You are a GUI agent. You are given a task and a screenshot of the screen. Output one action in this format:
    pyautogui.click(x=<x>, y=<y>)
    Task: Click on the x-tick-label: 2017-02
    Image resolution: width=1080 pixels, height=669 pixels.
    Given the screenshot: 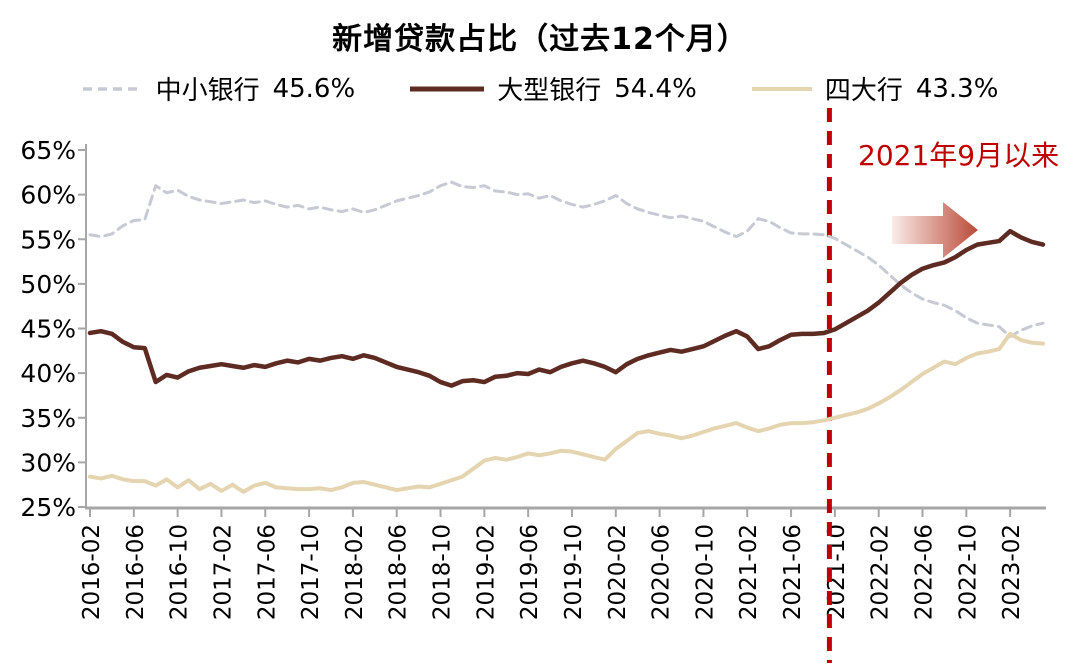 What is the action you would take?
    pyautogui.click(x=223, y=572)
    